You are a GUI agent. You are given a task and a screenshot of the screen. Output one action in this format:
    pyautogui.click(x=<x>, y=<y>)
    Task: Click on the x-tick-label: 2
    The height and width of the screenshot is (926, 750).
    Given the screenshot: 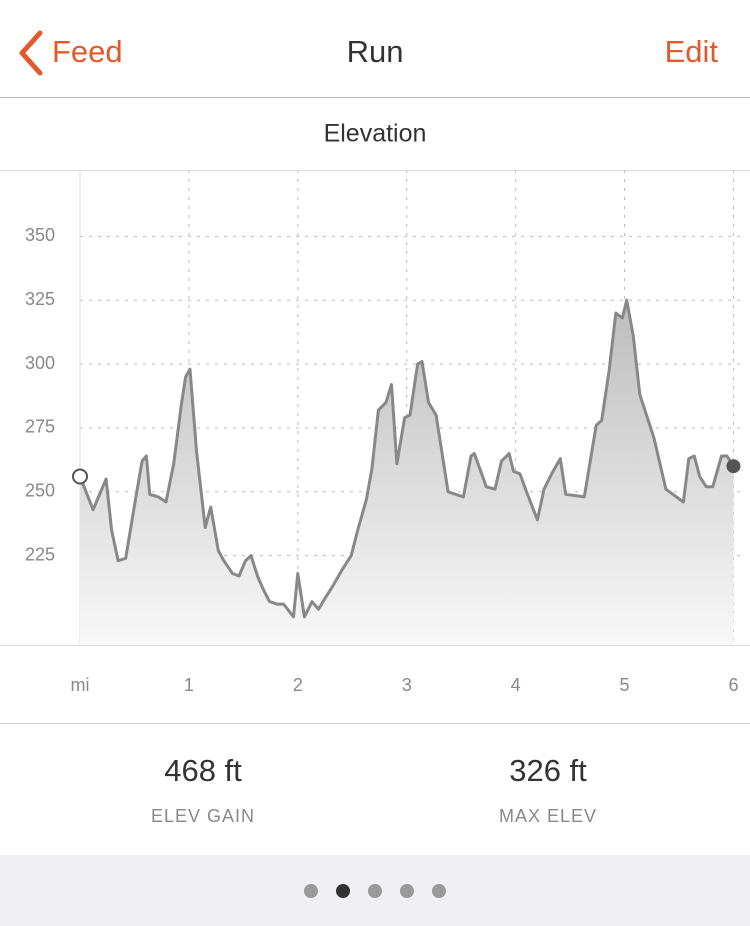 What is the action you would take?
    pyautogui.click(x=298, y=685)
    